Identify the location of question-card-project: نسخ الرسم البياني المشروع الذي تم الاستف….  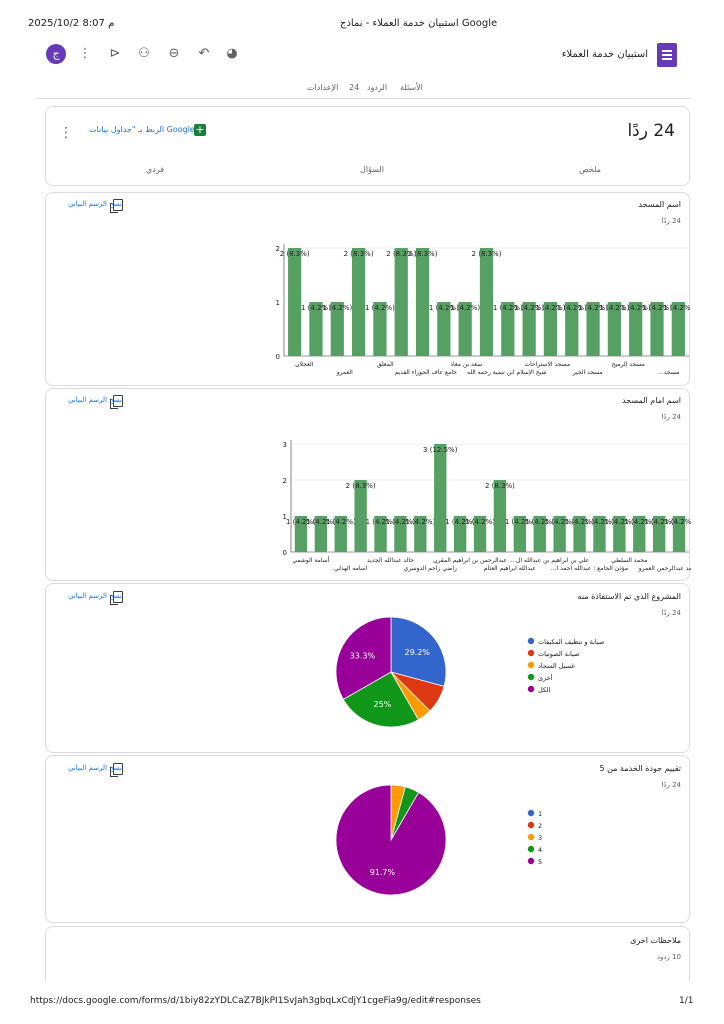
(367, 668).